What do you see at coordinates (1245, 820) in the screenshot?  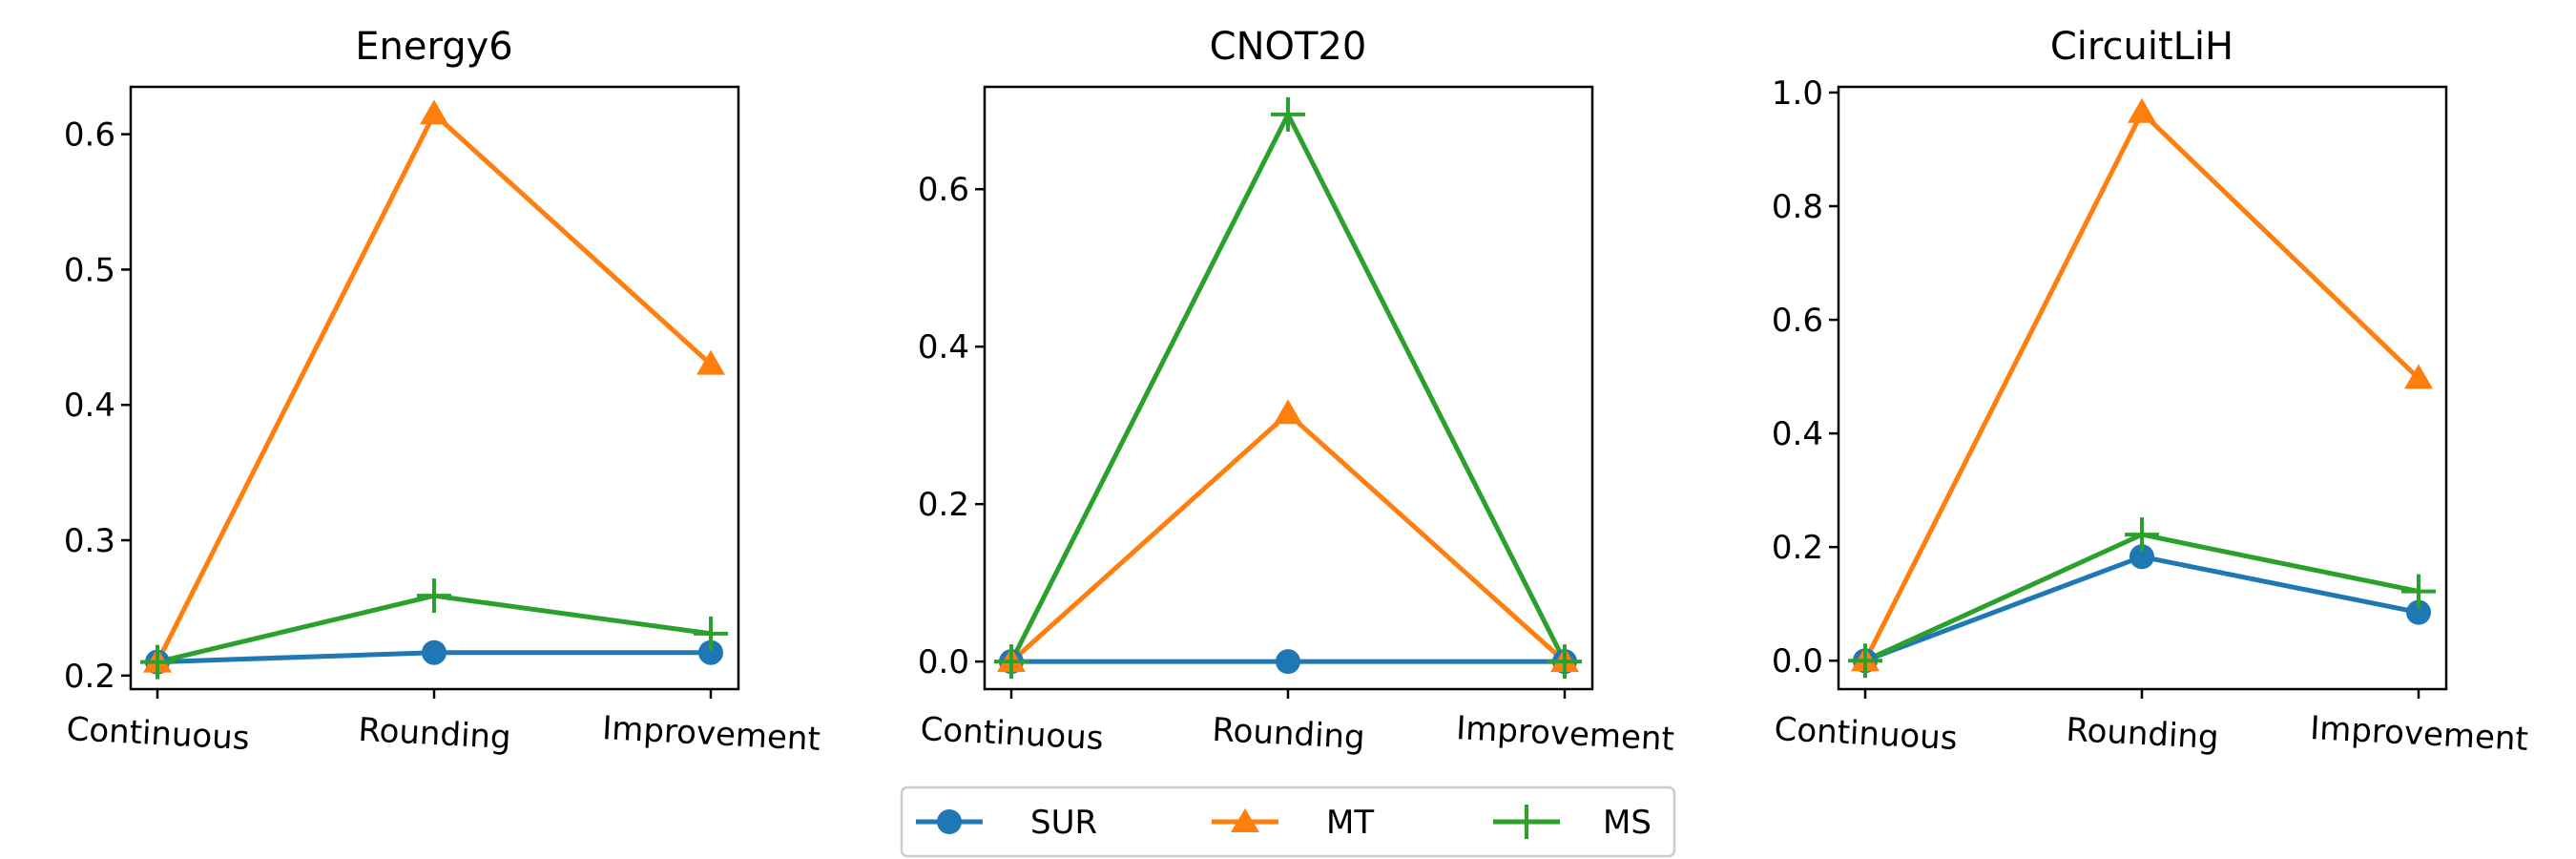 I see `legend-marker-triangle-icon` at bounding box center [1245, 820].